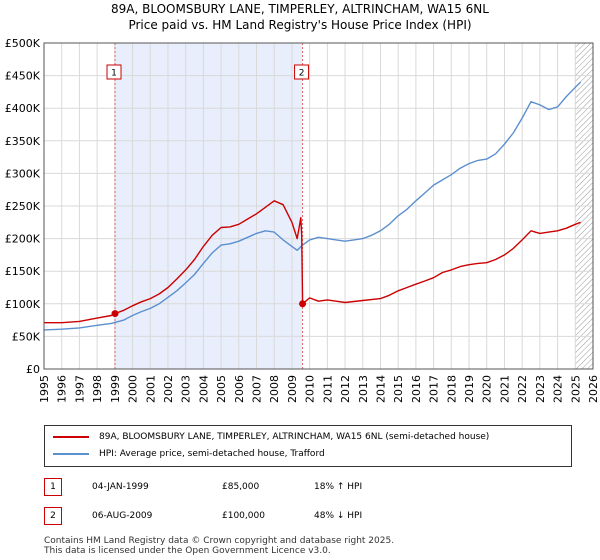 Image resolution: width=600 pixels, height=560 pixels. Describe the element at coordinates (241, 487) in the screenshot. I see `sale-price: £85,000` at that location.